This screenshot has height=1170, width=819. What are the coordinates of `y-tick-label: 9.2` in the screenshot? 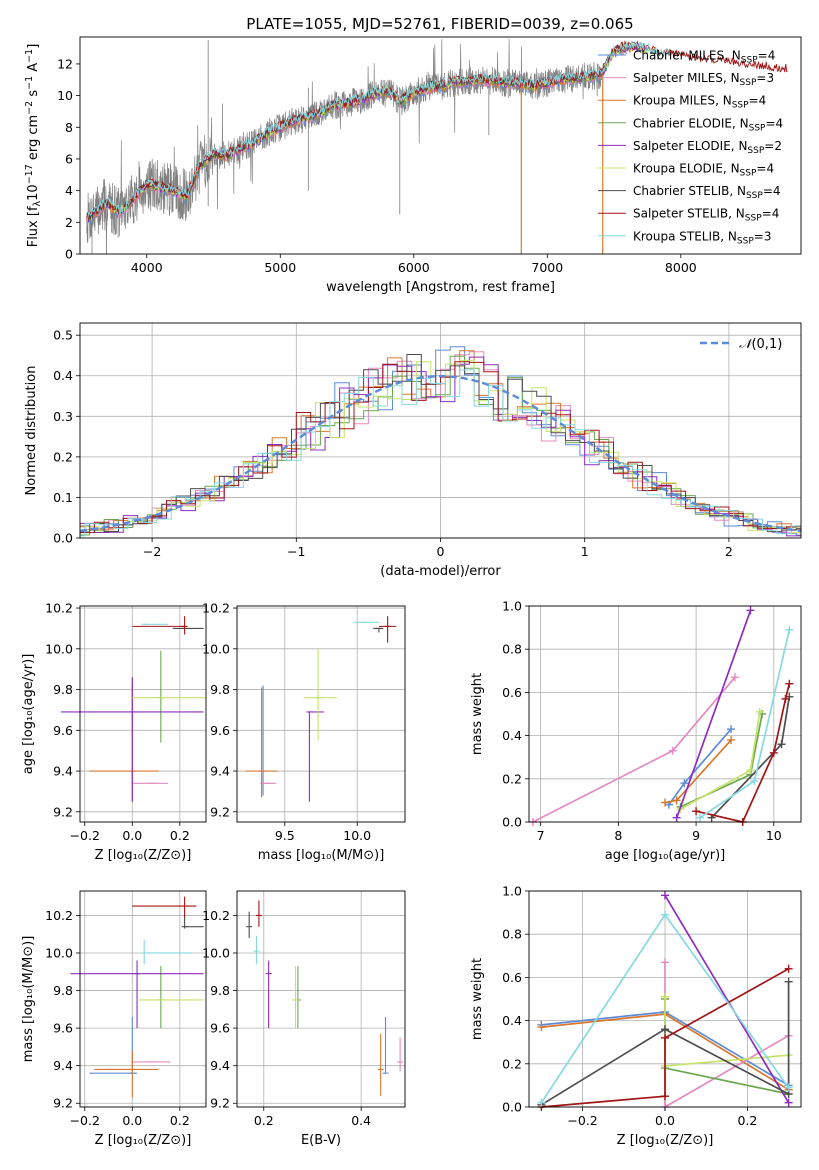 It's located at (220, 811).